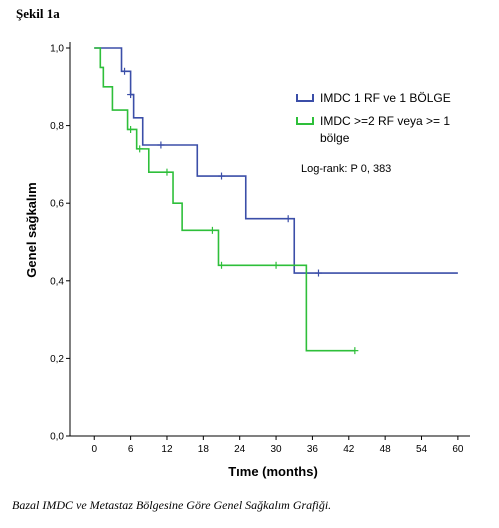 This screenshot has width=499, height=528. What do you see at coordinates (422, 449) in the screenshot?
I see `x-tick-label: 54` at bounding box center [422, 449].